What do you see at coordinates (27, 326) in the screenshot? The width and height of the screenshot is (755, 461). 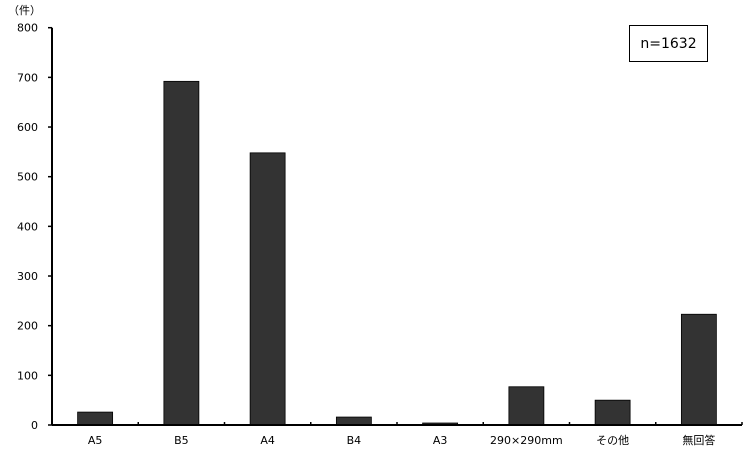 I see `y-tick-label: 200` at bounding box center [27, 326].